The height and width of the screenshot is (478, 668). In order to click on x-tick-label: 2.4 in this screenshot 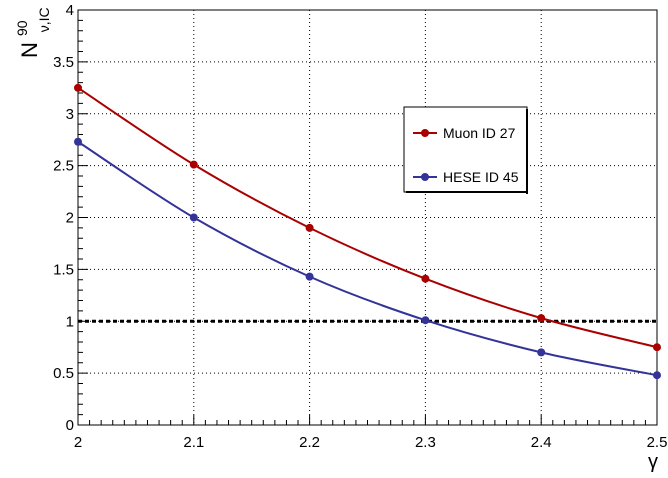, I will do `click(541, 442)`.